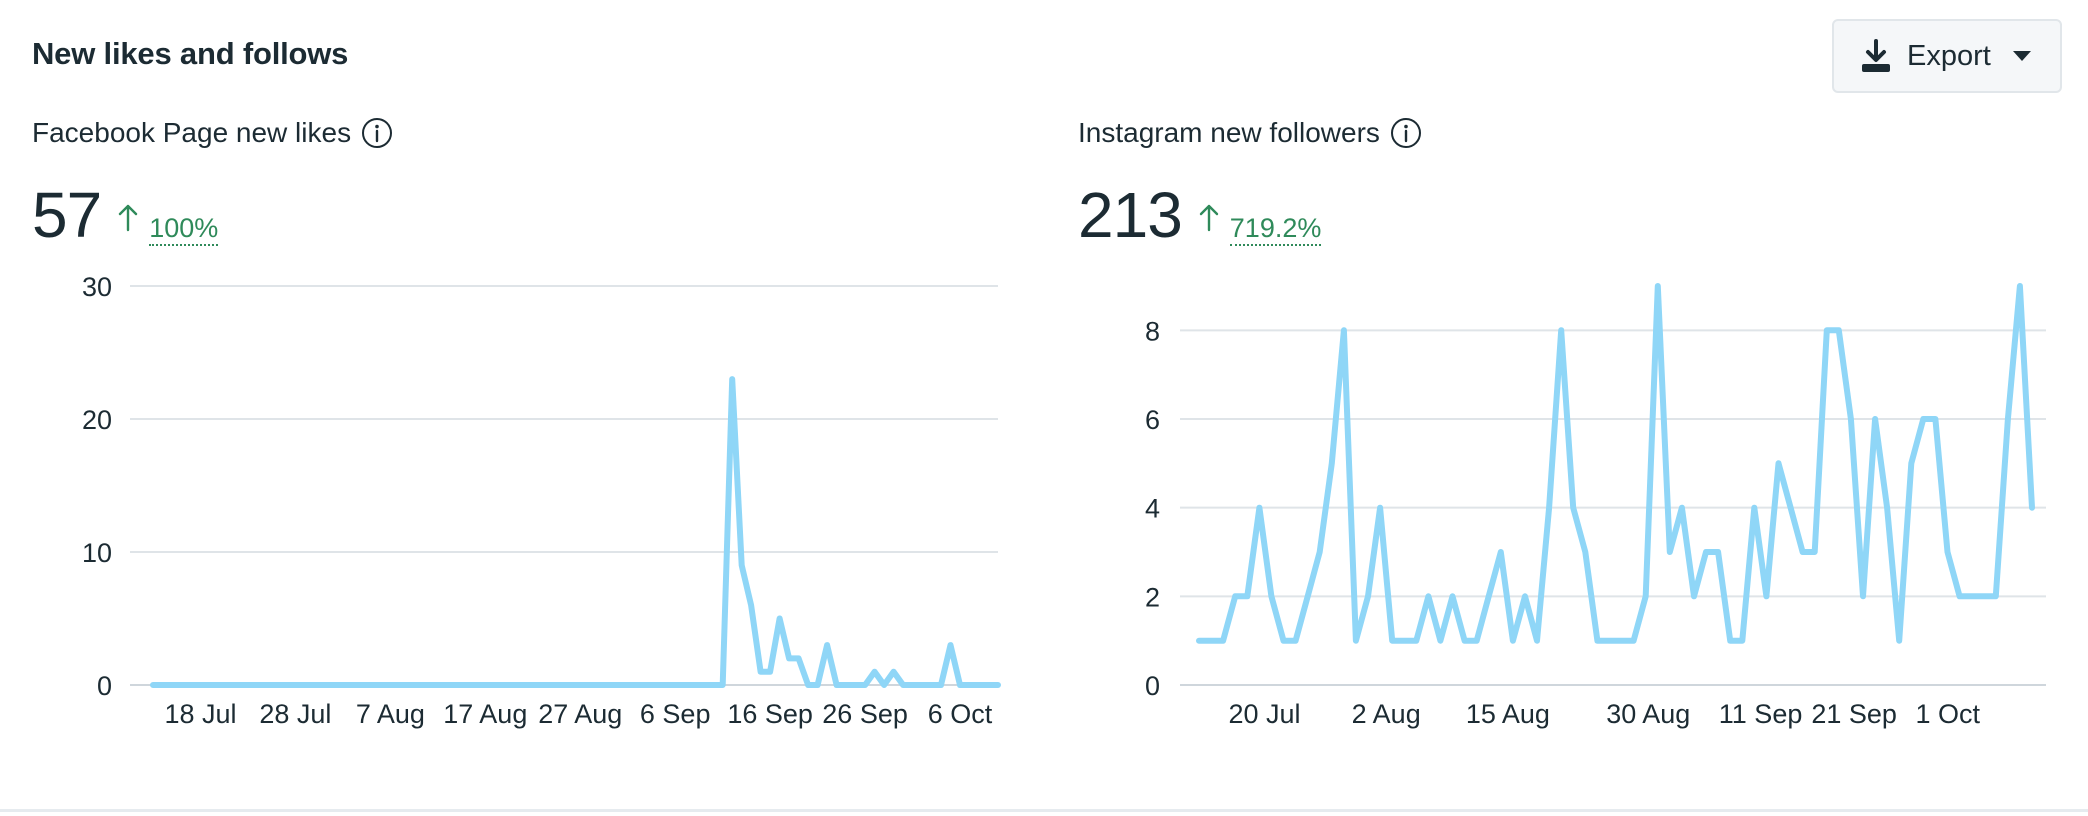 The image size is (2088, 816). Describe the element at coordinates (960, 714) in the screenshot. I see `x-tick-label: 6 Oct` at that location.